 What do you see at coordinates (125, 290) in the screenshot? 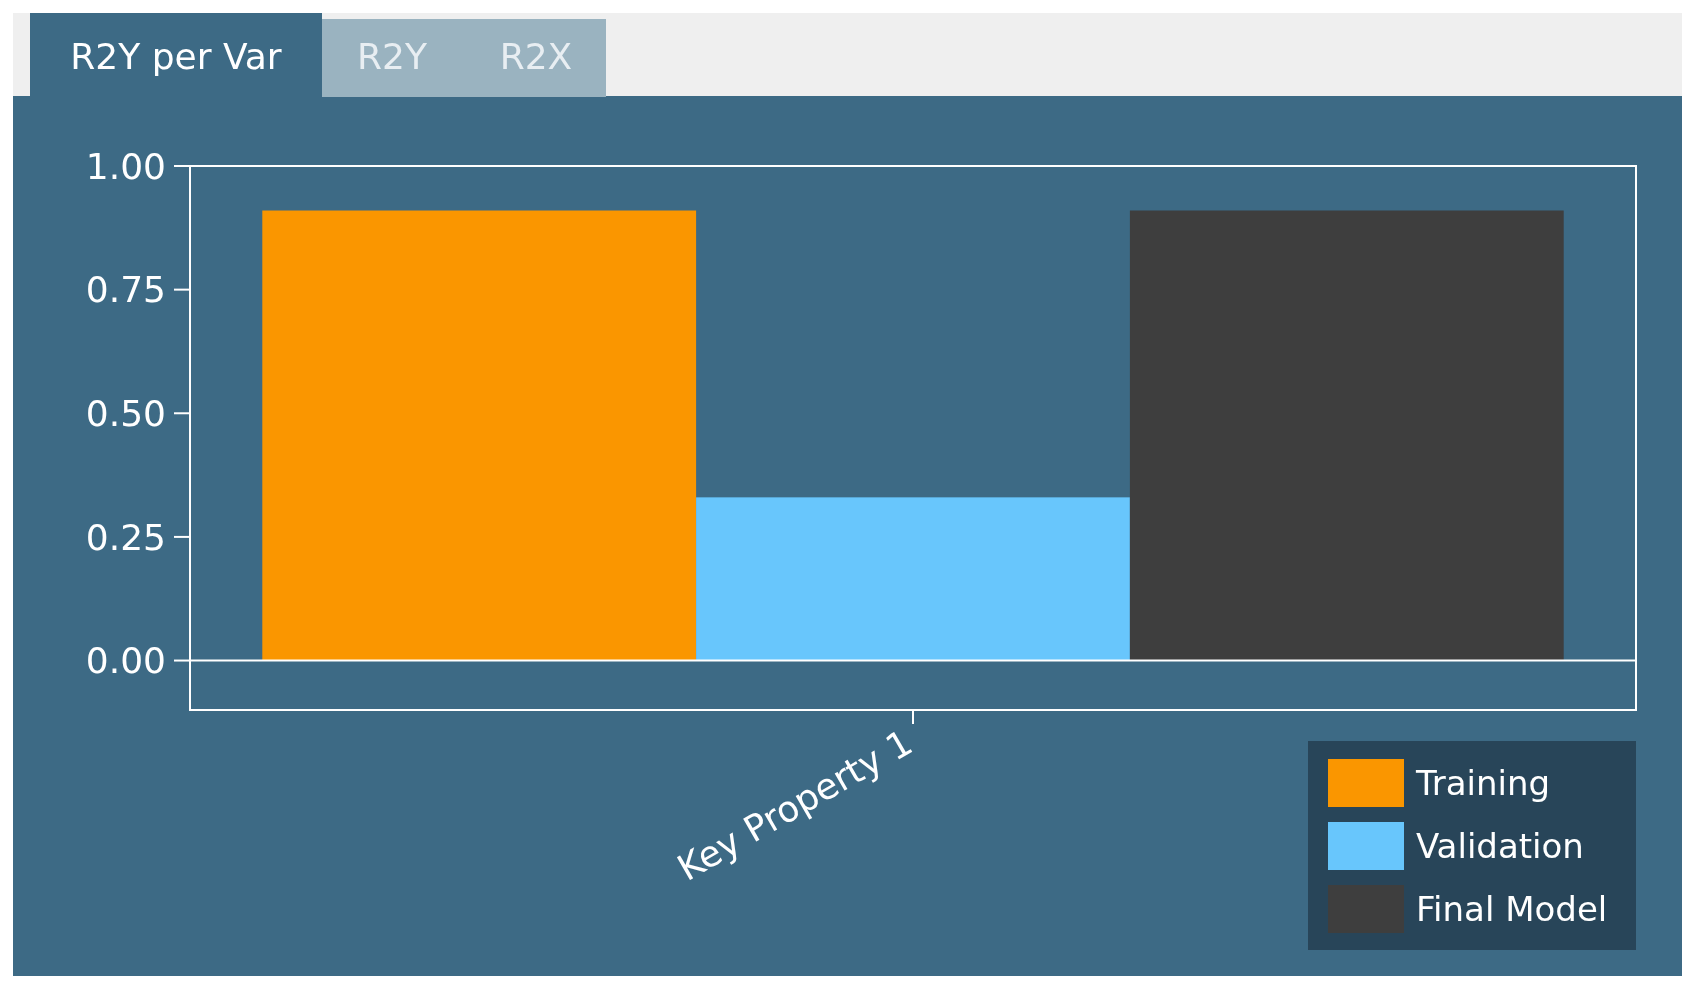
I see `y-tick-label: 0.75` at bounding box center [125, 290].